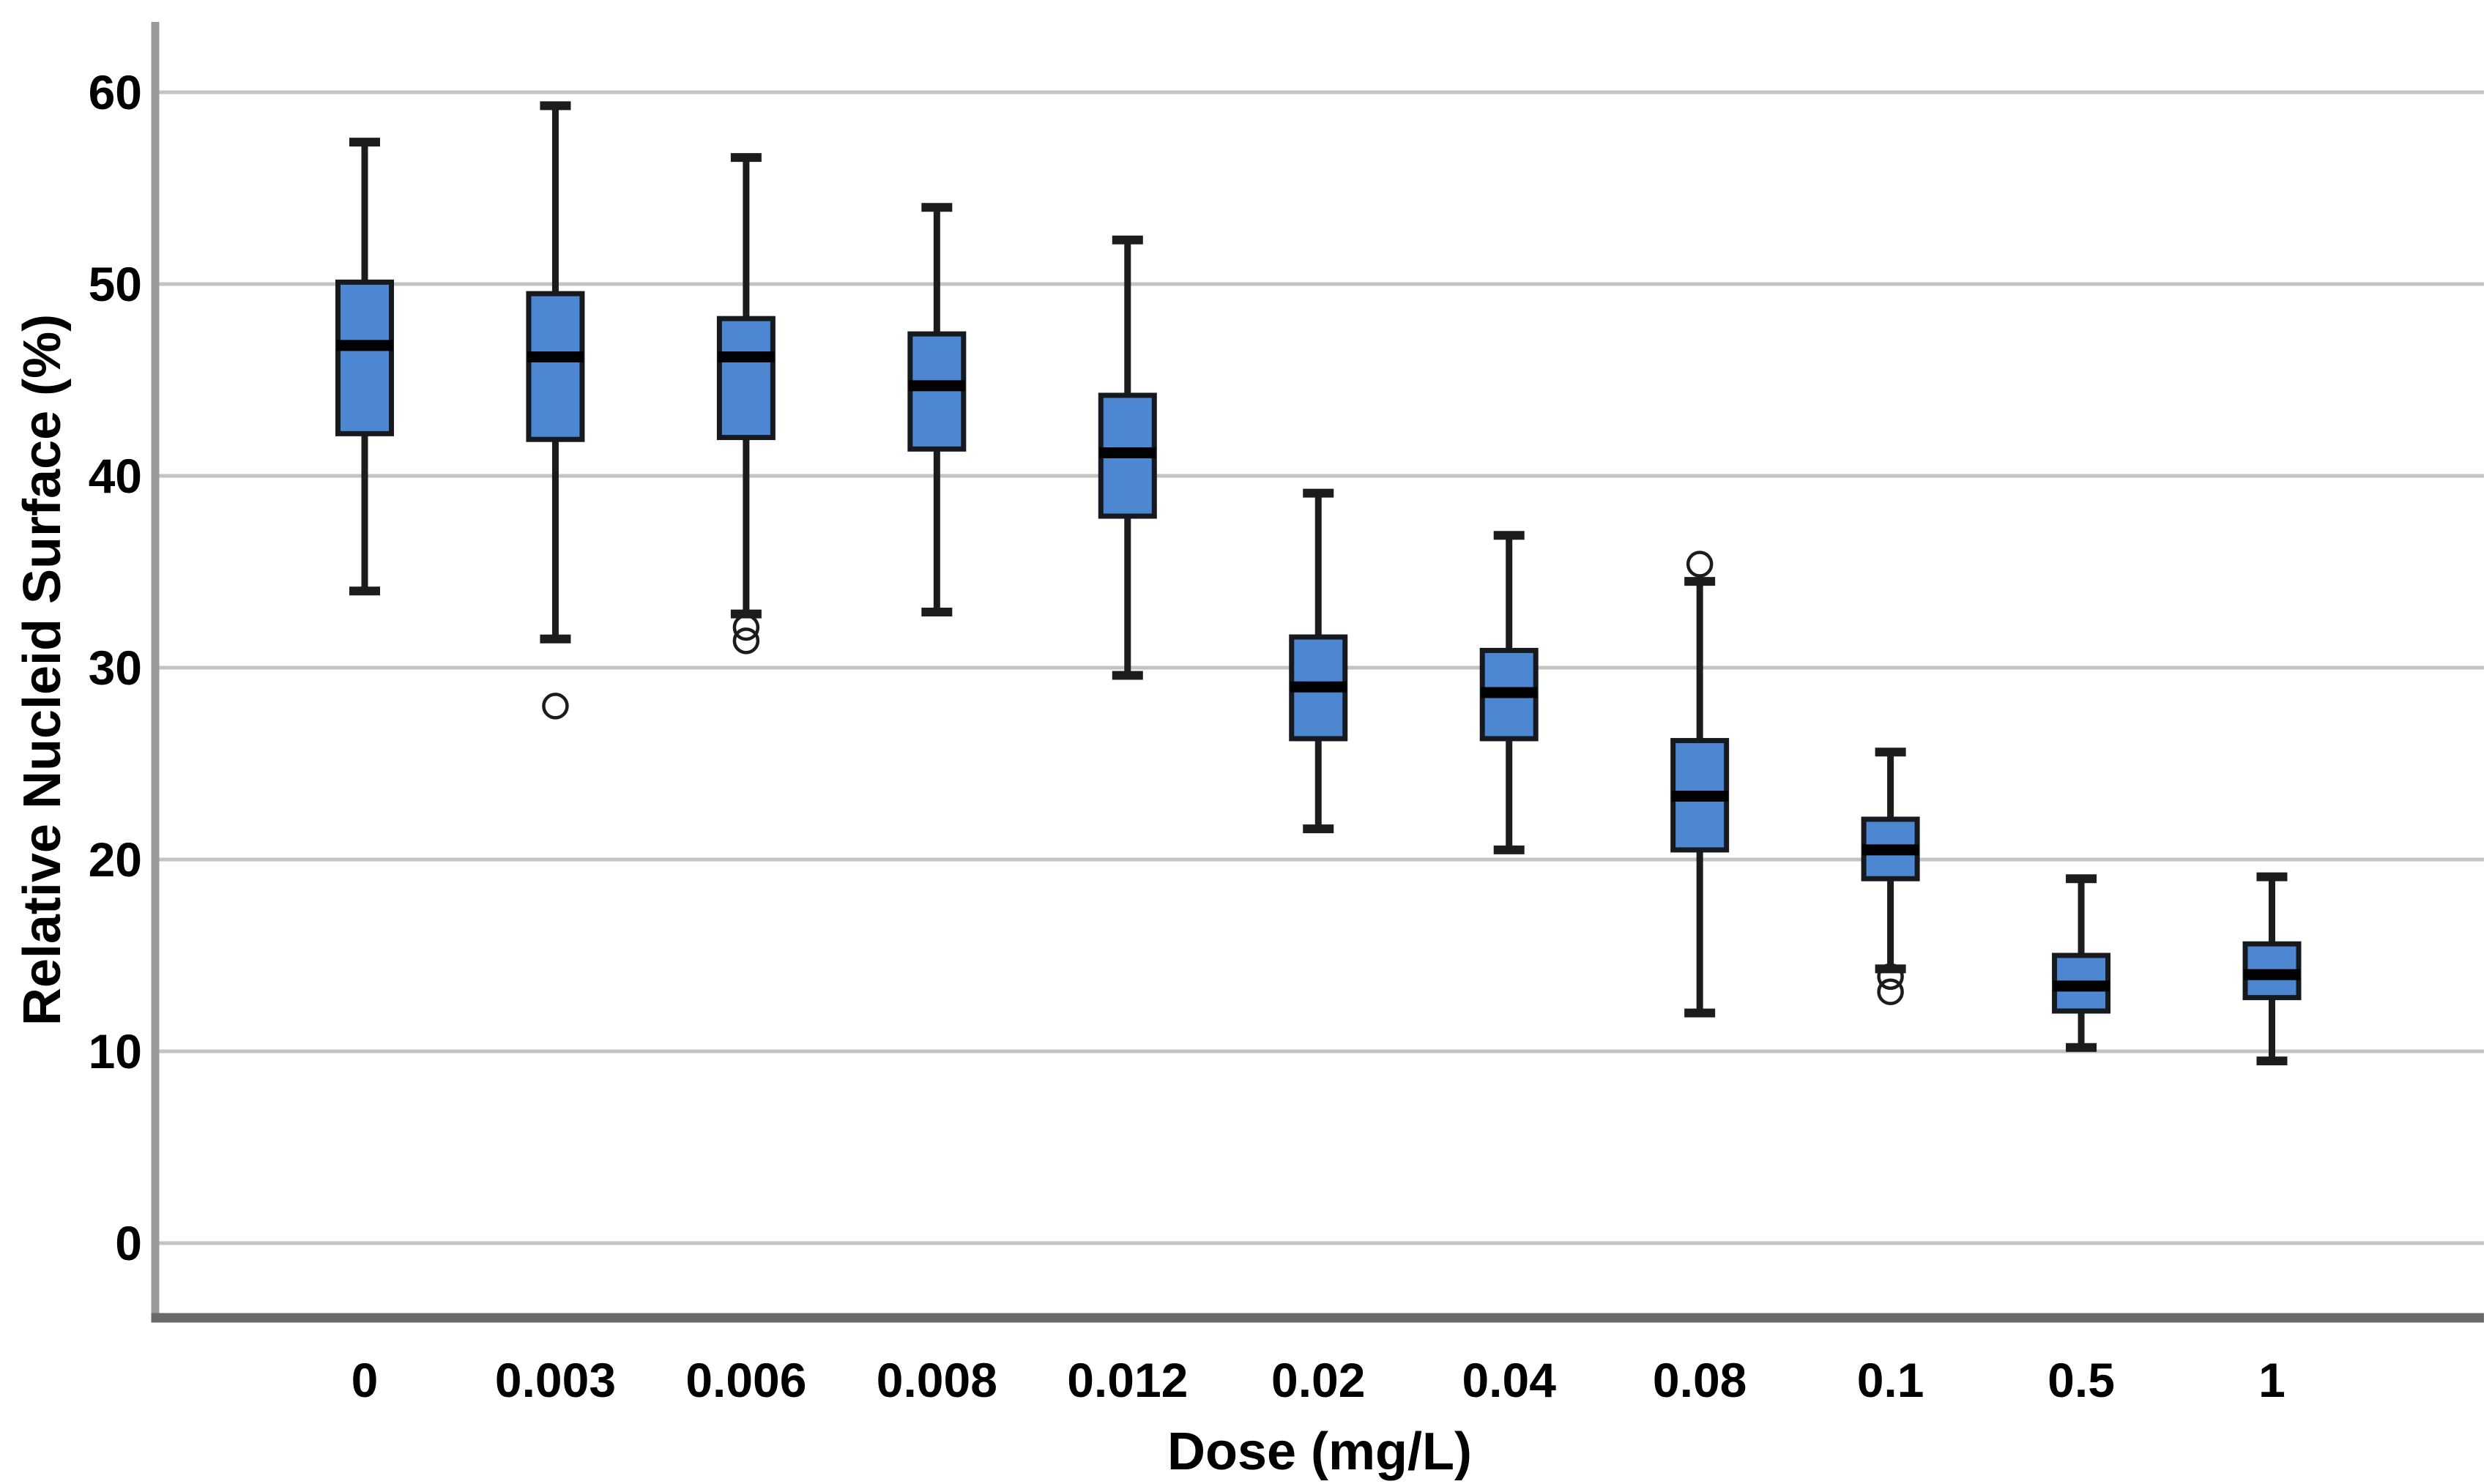  What do you see at coordinates (555, 366) in the screenshot?
I see `box-dose-0.003` at bounding box center [555, 366].